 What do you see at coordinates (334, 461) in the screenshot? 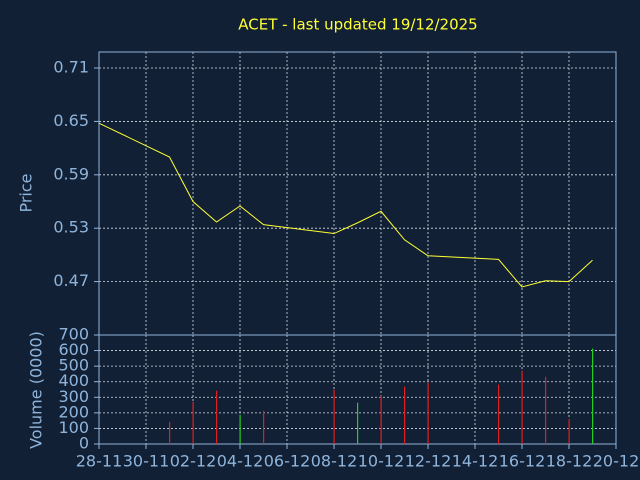
I see `x-tick-label: 08-12` at bounding box center [334, 461].